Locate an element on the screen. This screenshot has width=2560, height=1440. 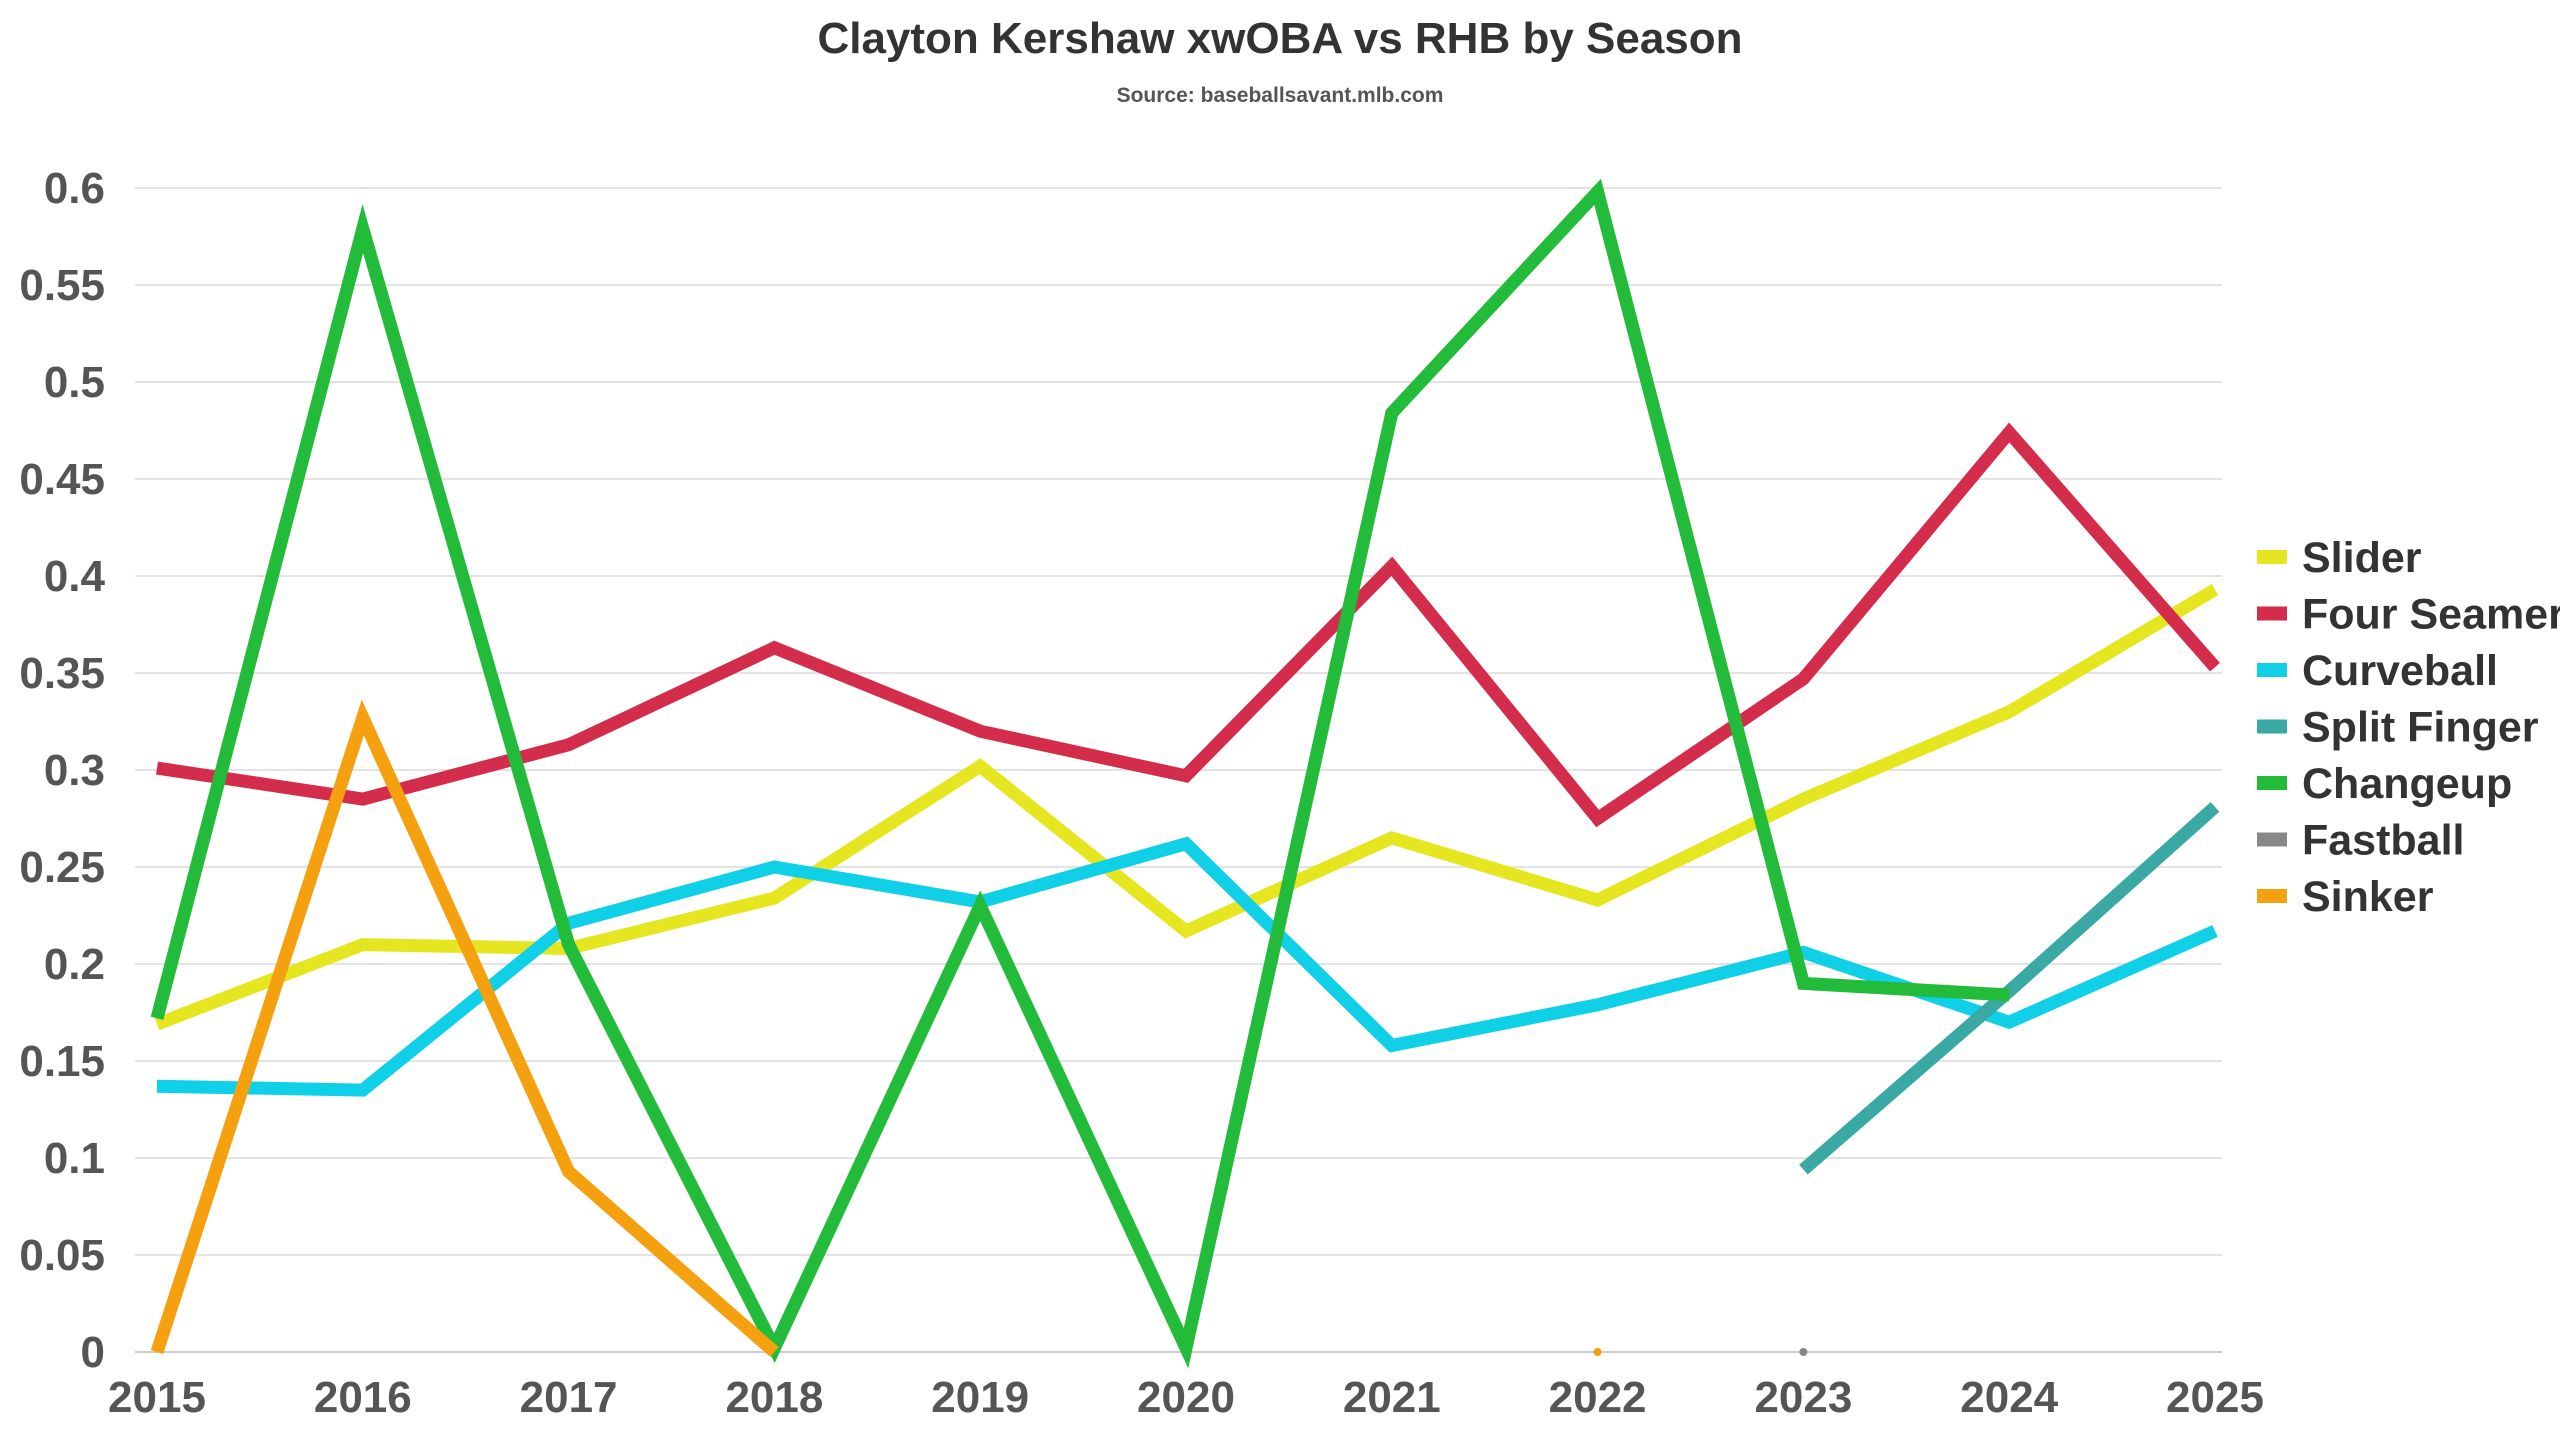
legend-label: Sinker is located at coordinates (2368, 897).